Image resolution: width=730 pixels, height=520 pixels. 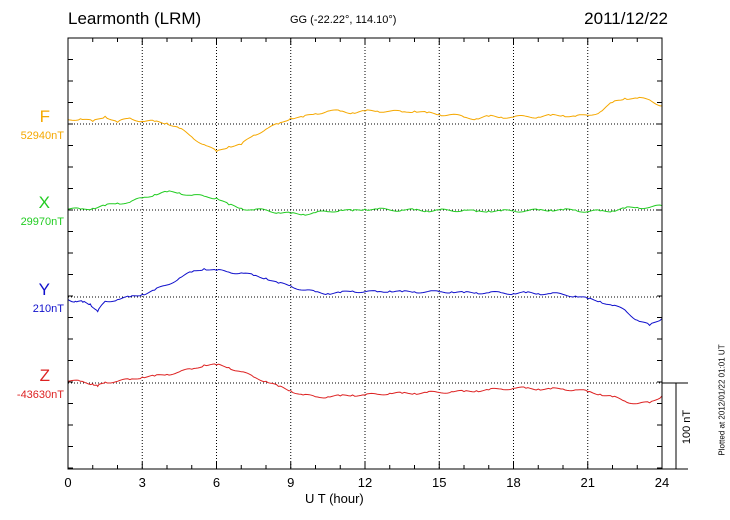 I want to click on series-line-Z, so click(x=365, y=384).